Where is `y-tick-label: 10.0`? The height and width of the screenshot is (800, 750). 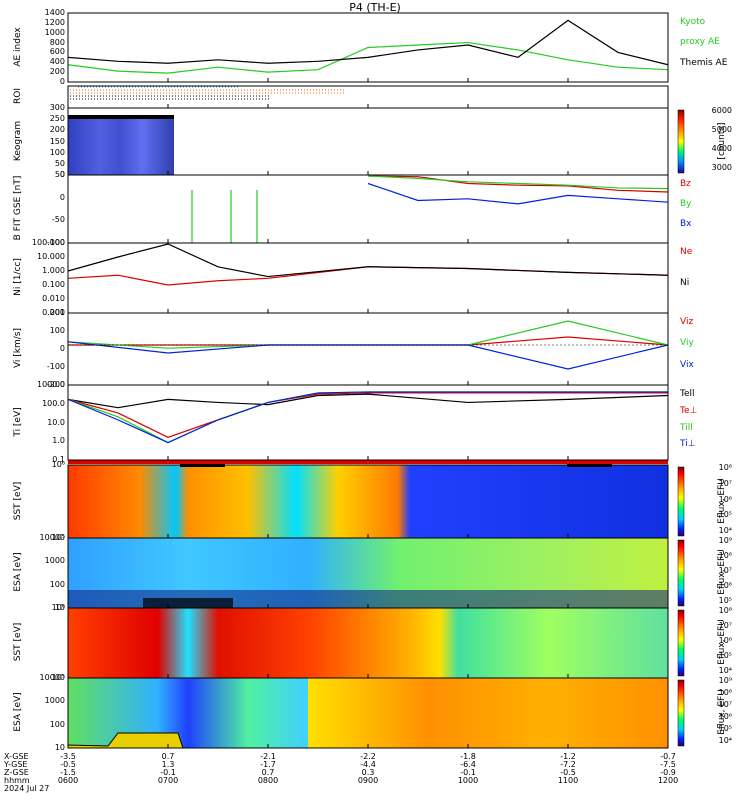 y-tick-label: 10.0 is located at coordinates (56, 422).